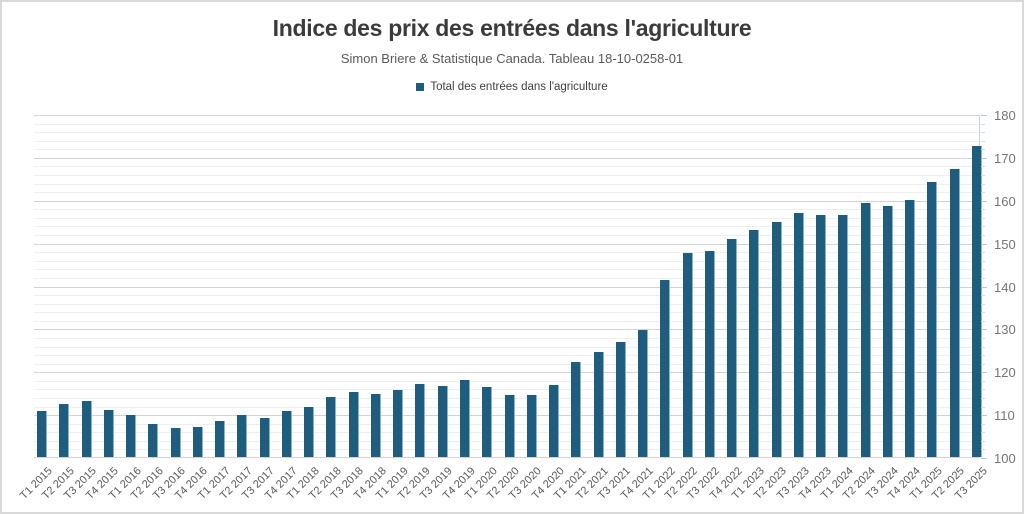  What do you see at coordinates (1005, 287) in the screenshot?
I see `y-axis-label: 140` at bounding box center [1005, 287].